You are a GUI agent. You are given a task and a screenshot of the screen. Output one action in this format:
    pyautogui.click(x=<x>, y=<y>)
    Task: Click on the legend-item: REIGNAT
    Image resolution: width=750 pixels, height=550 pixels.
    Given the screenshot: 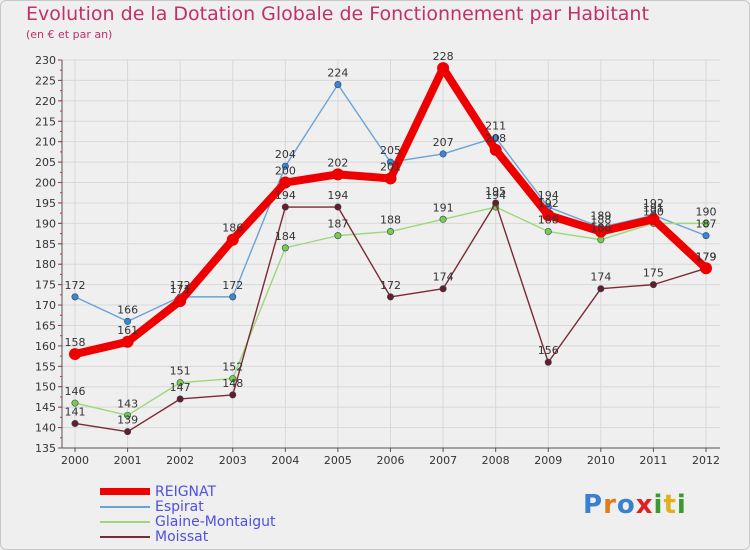 What is the action you would take?
    pyautogui.click(x=187, y=491)
    